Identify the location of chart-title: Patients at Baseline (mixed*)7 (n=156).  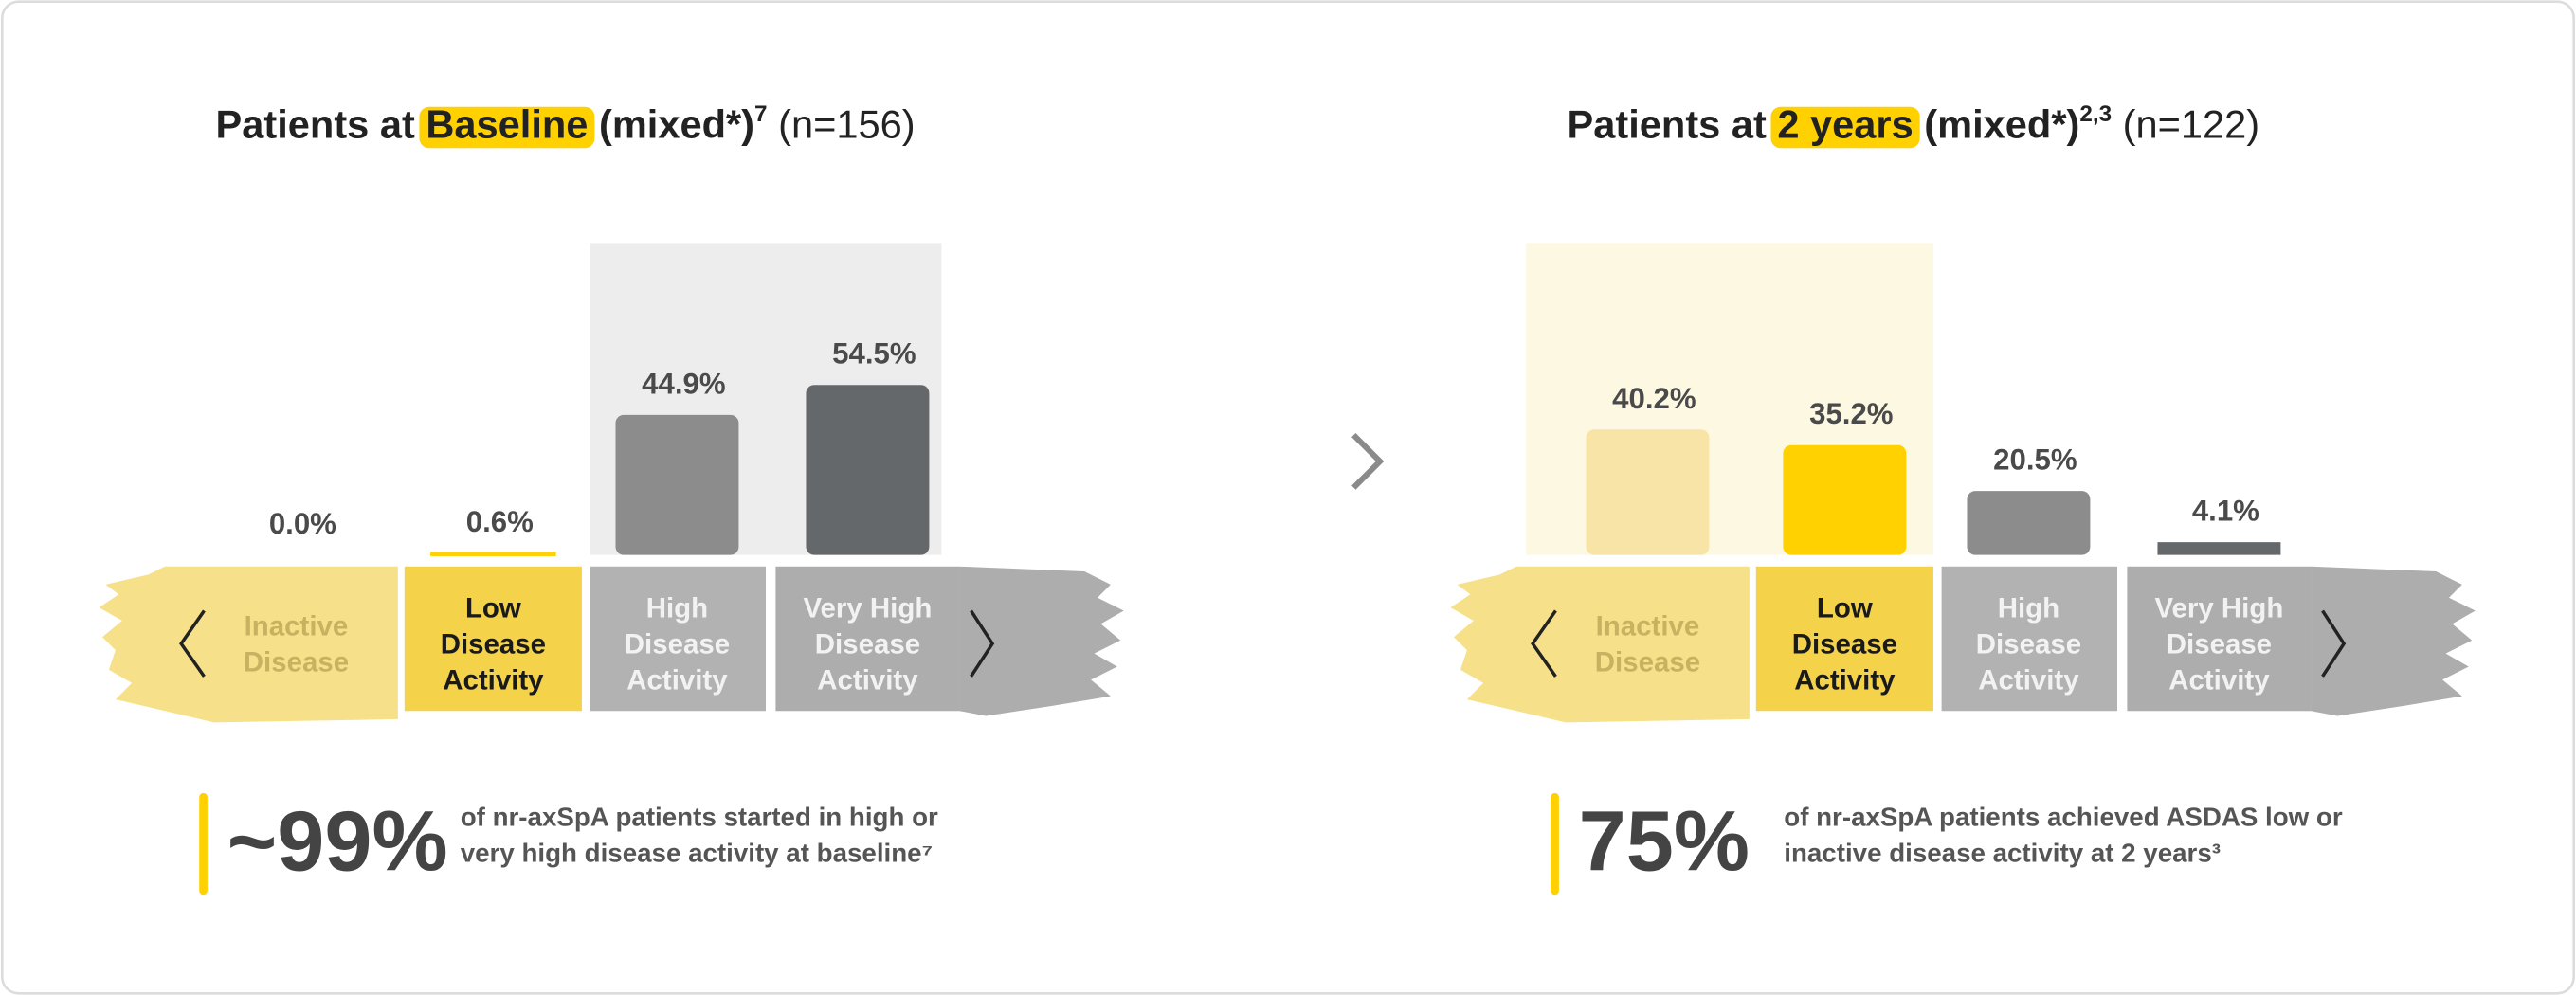
(566, 115).